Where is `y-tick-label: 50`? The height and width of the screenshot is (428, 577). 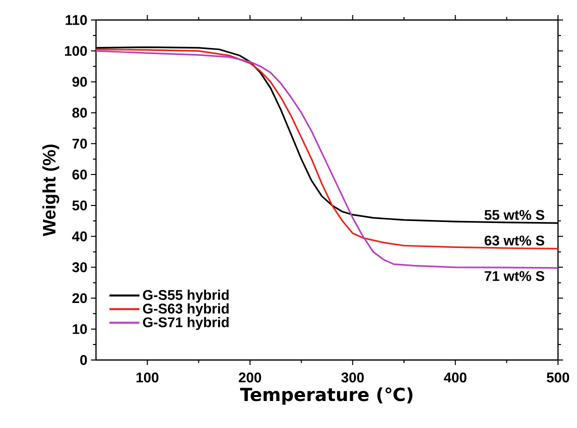
y-tick-label: 50 is located at coordinates (79, 205).